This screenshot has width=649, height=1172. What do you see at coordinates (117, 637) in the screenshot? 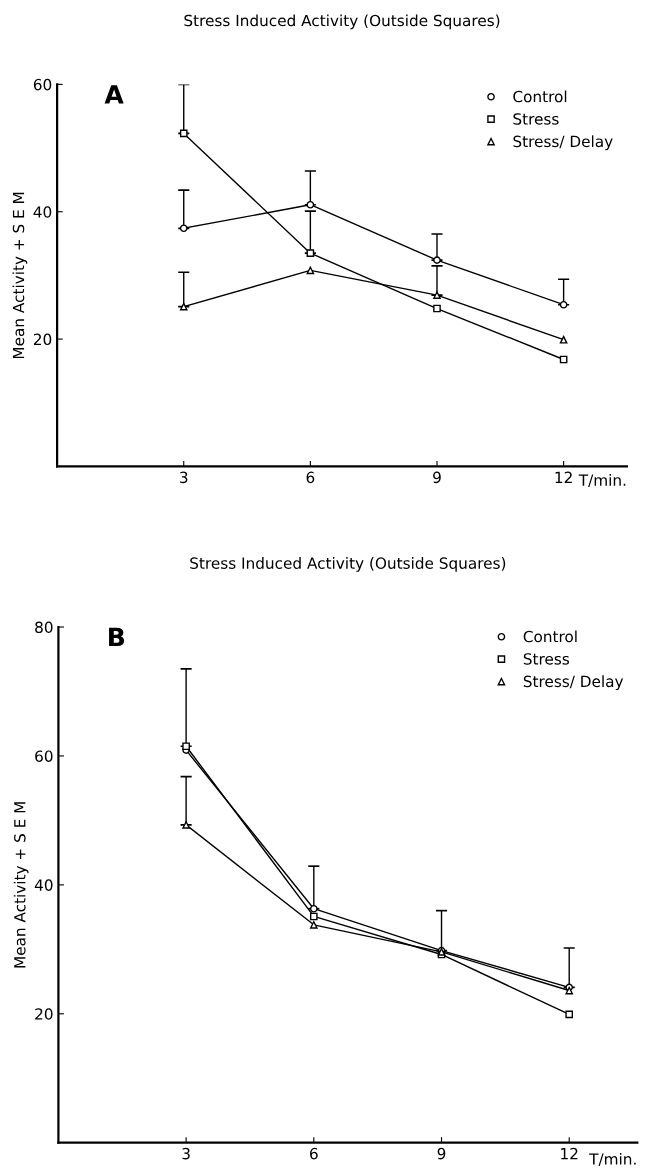
I see `annotation: B` at bounding box center [117, 637].